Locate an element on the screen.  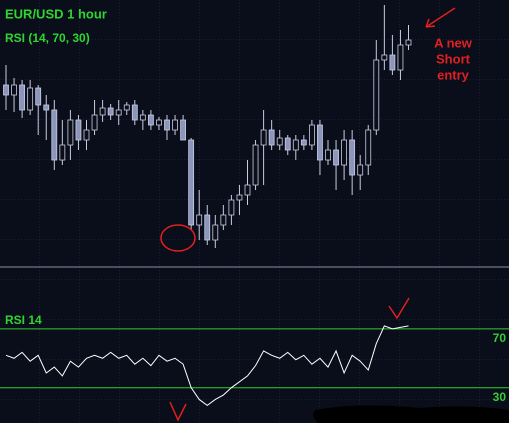
rsi-label: RSI 14 is located at coordinates (23, 320).